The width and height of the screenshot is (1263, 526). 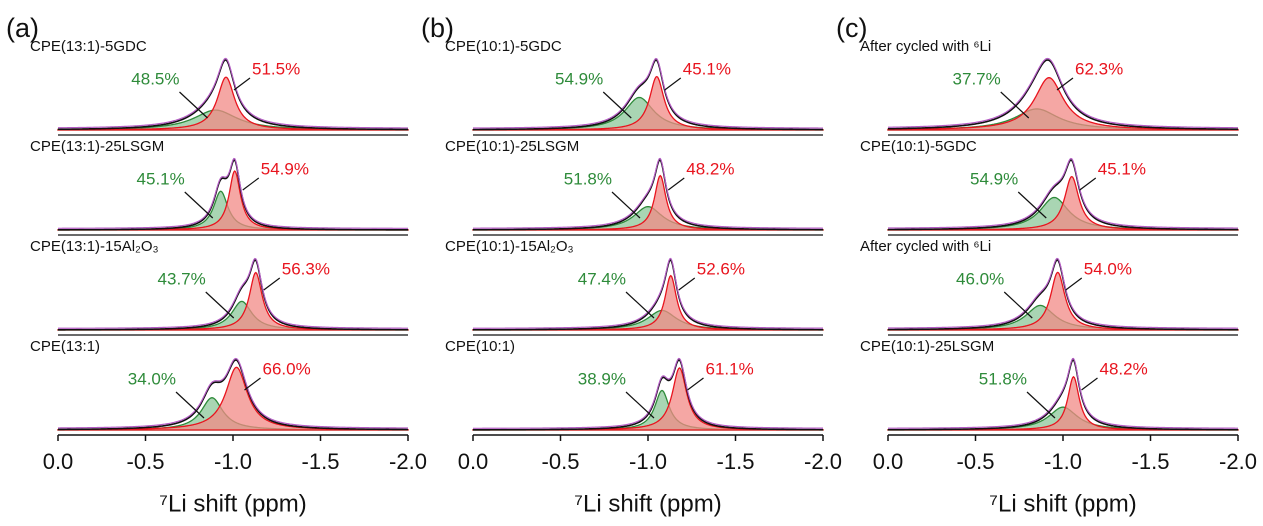 What do you see at coordinates (152, 378) in the screenshot?
I see `value-label: 34.0%` at bounding box center [152, 378].